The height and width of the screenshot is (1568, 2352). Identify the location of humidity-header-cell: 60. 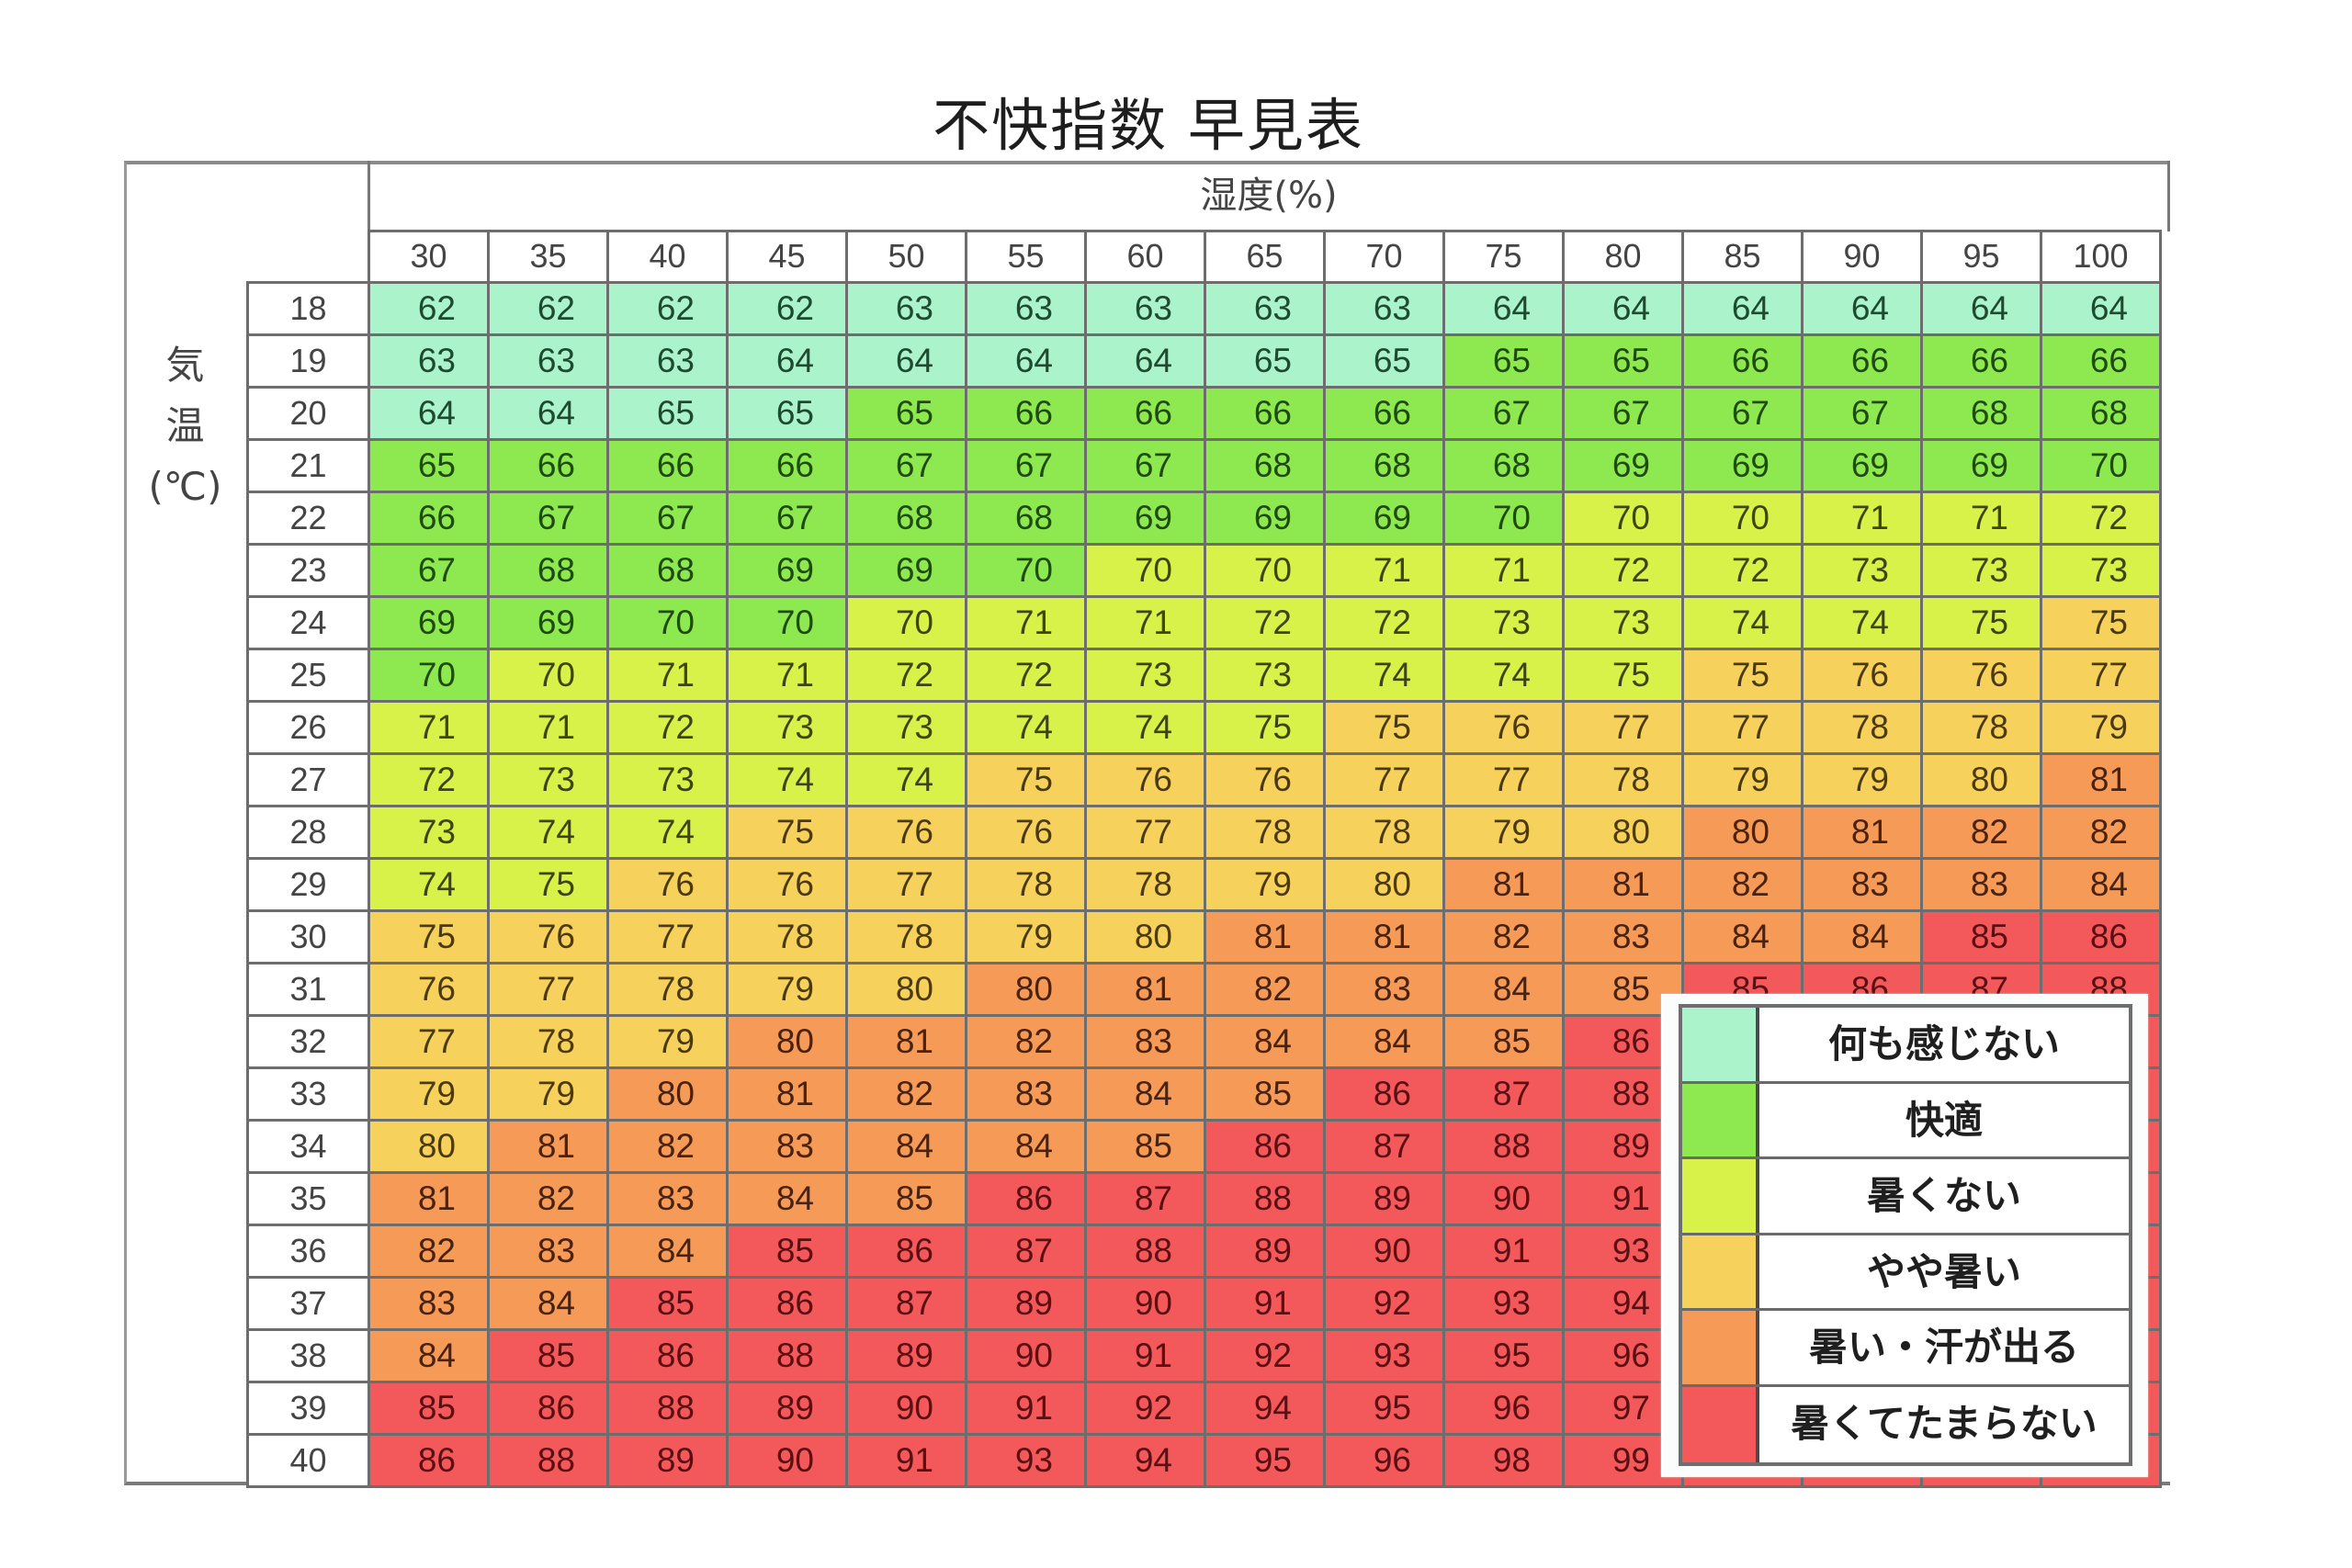
(1145, 257).